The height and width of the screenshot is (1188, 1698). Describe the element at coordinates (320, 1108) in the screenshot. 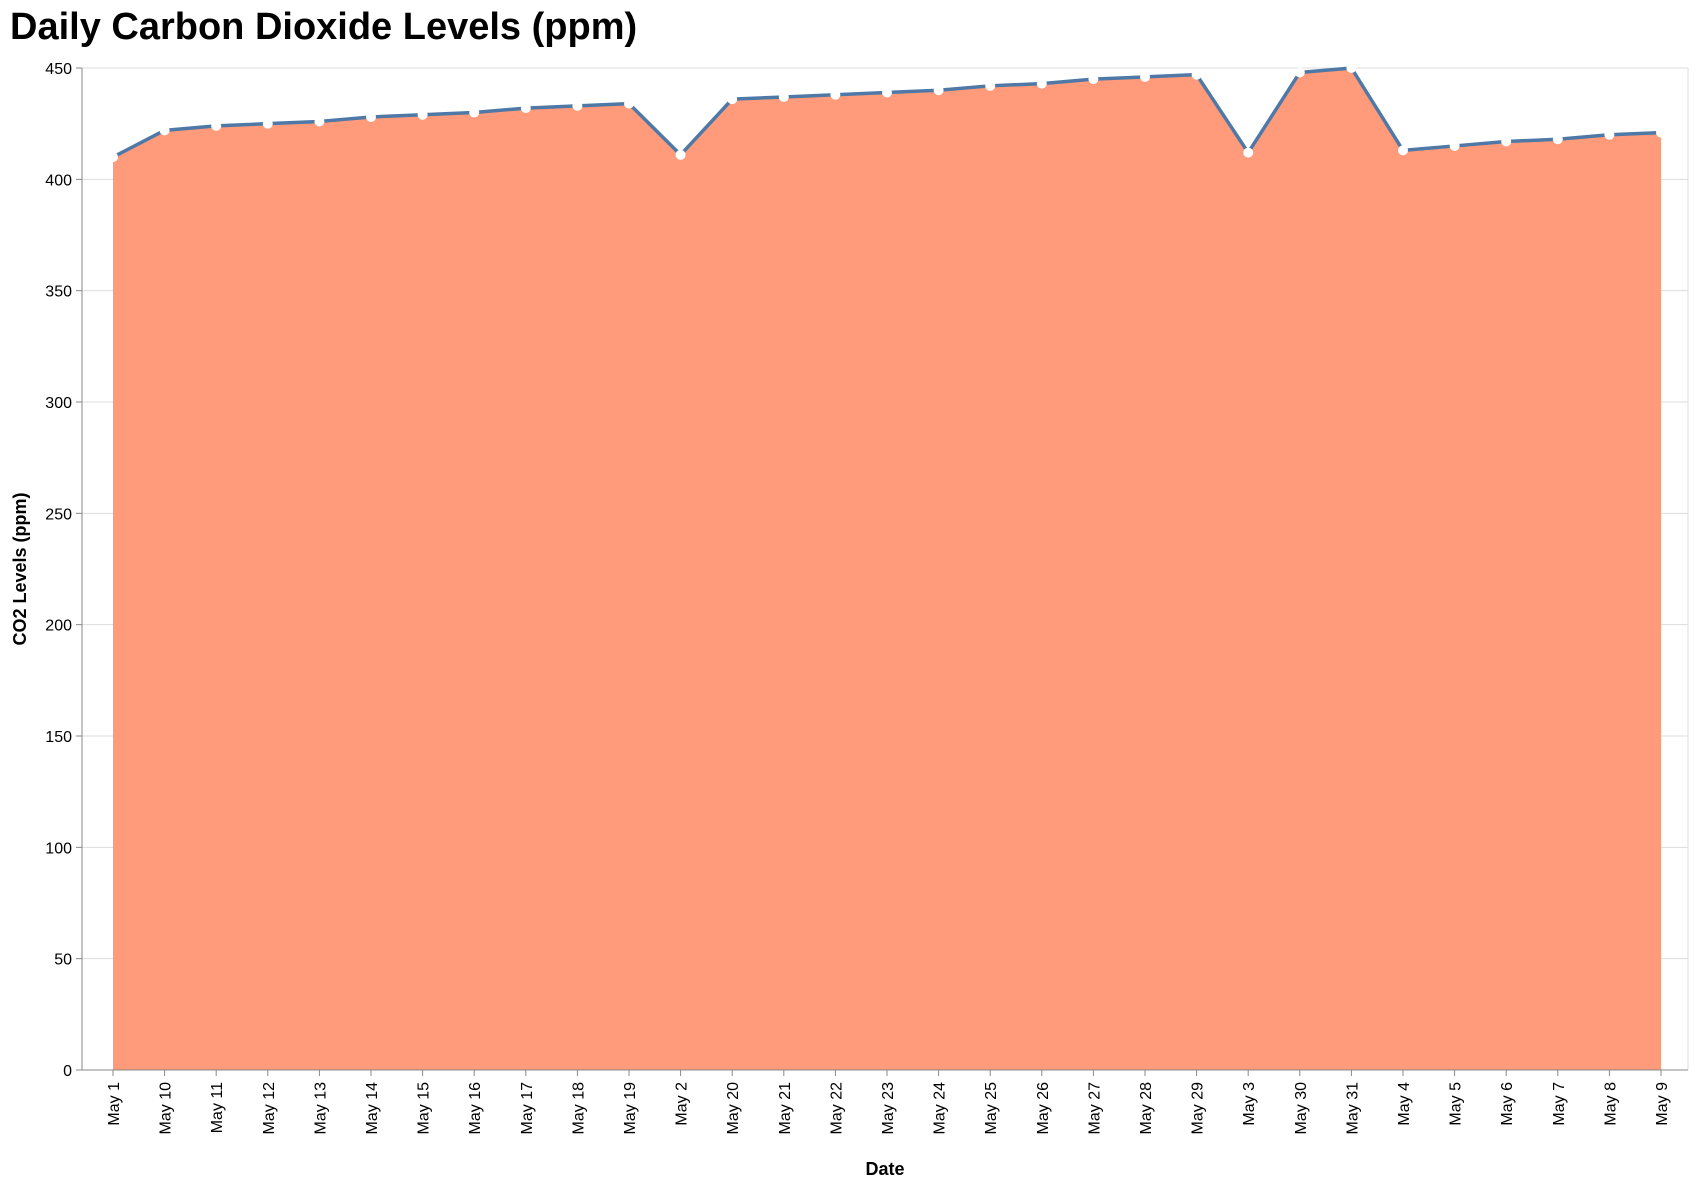

I see `x-tick-label: May 13` at that location.